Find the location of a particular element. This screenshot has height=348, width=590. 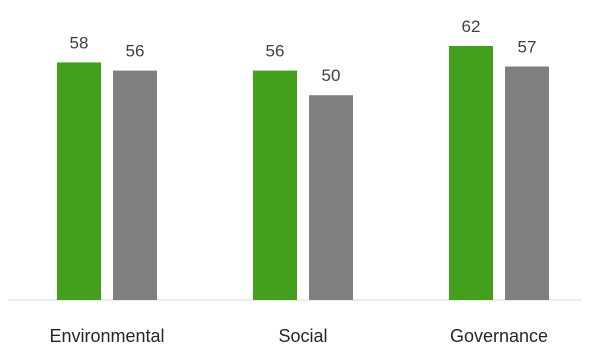

x-tick-label-governance: Governance is located at coordinates (499, 336).